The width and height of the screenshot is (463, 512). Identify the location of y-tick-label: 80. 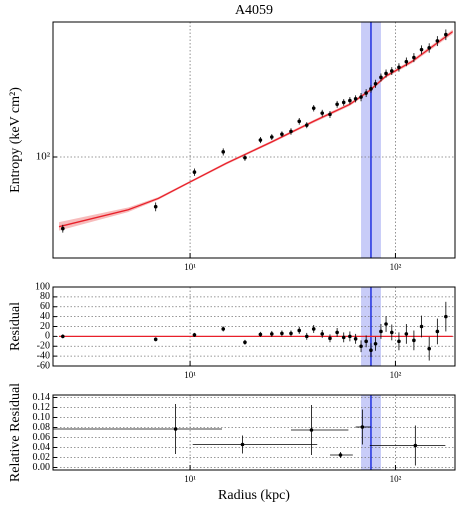
(45, 296).